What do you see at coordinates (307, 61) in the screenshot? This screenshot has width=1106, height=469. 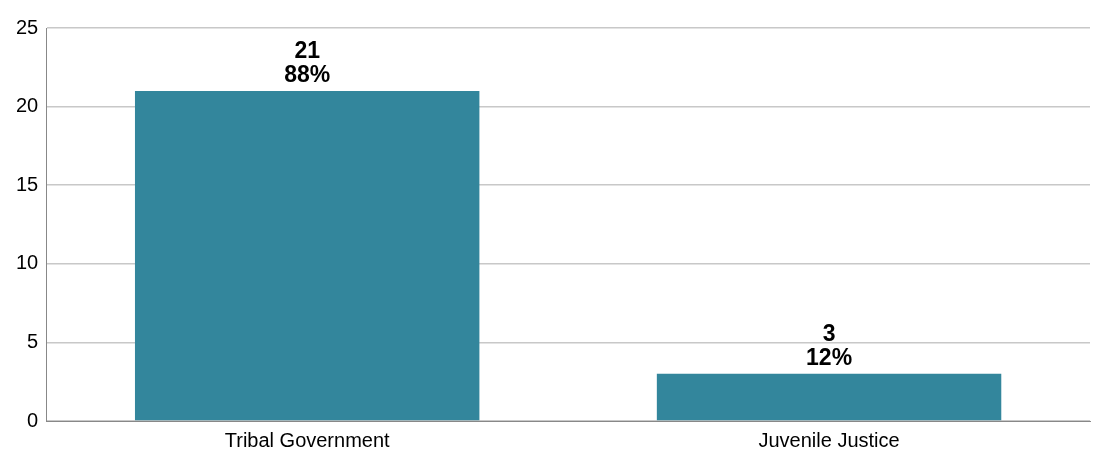 I see `data-label: 21 88%` at bounding box center [307, 61].